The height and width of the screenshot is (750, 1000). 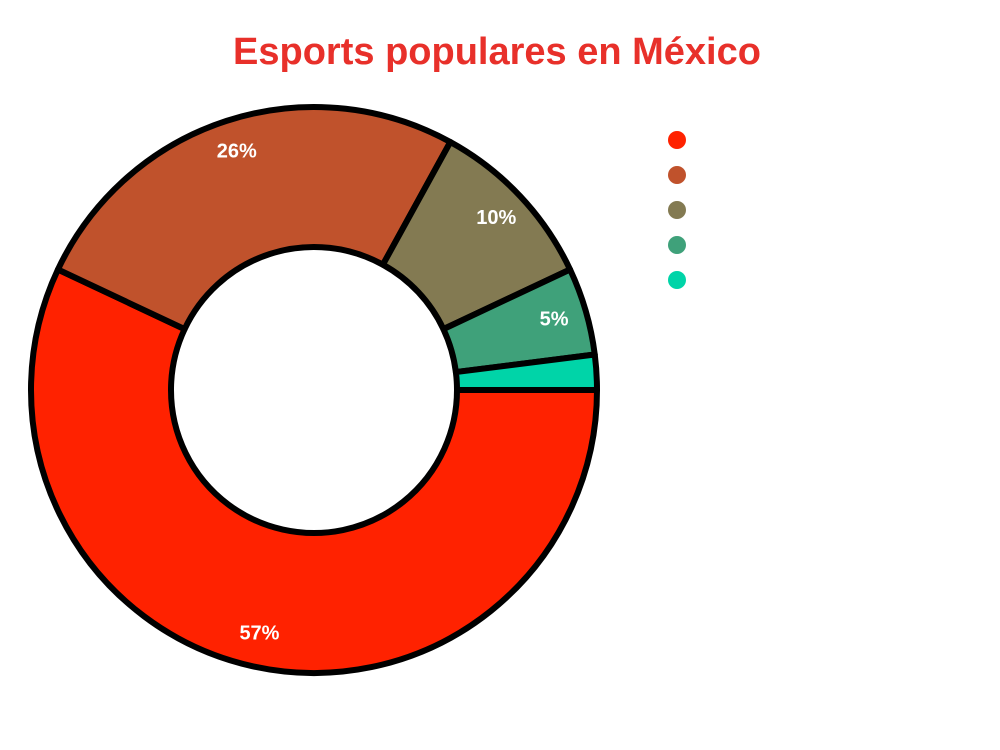 I want to click on data-label: 57%, so click(x=259, y=633).